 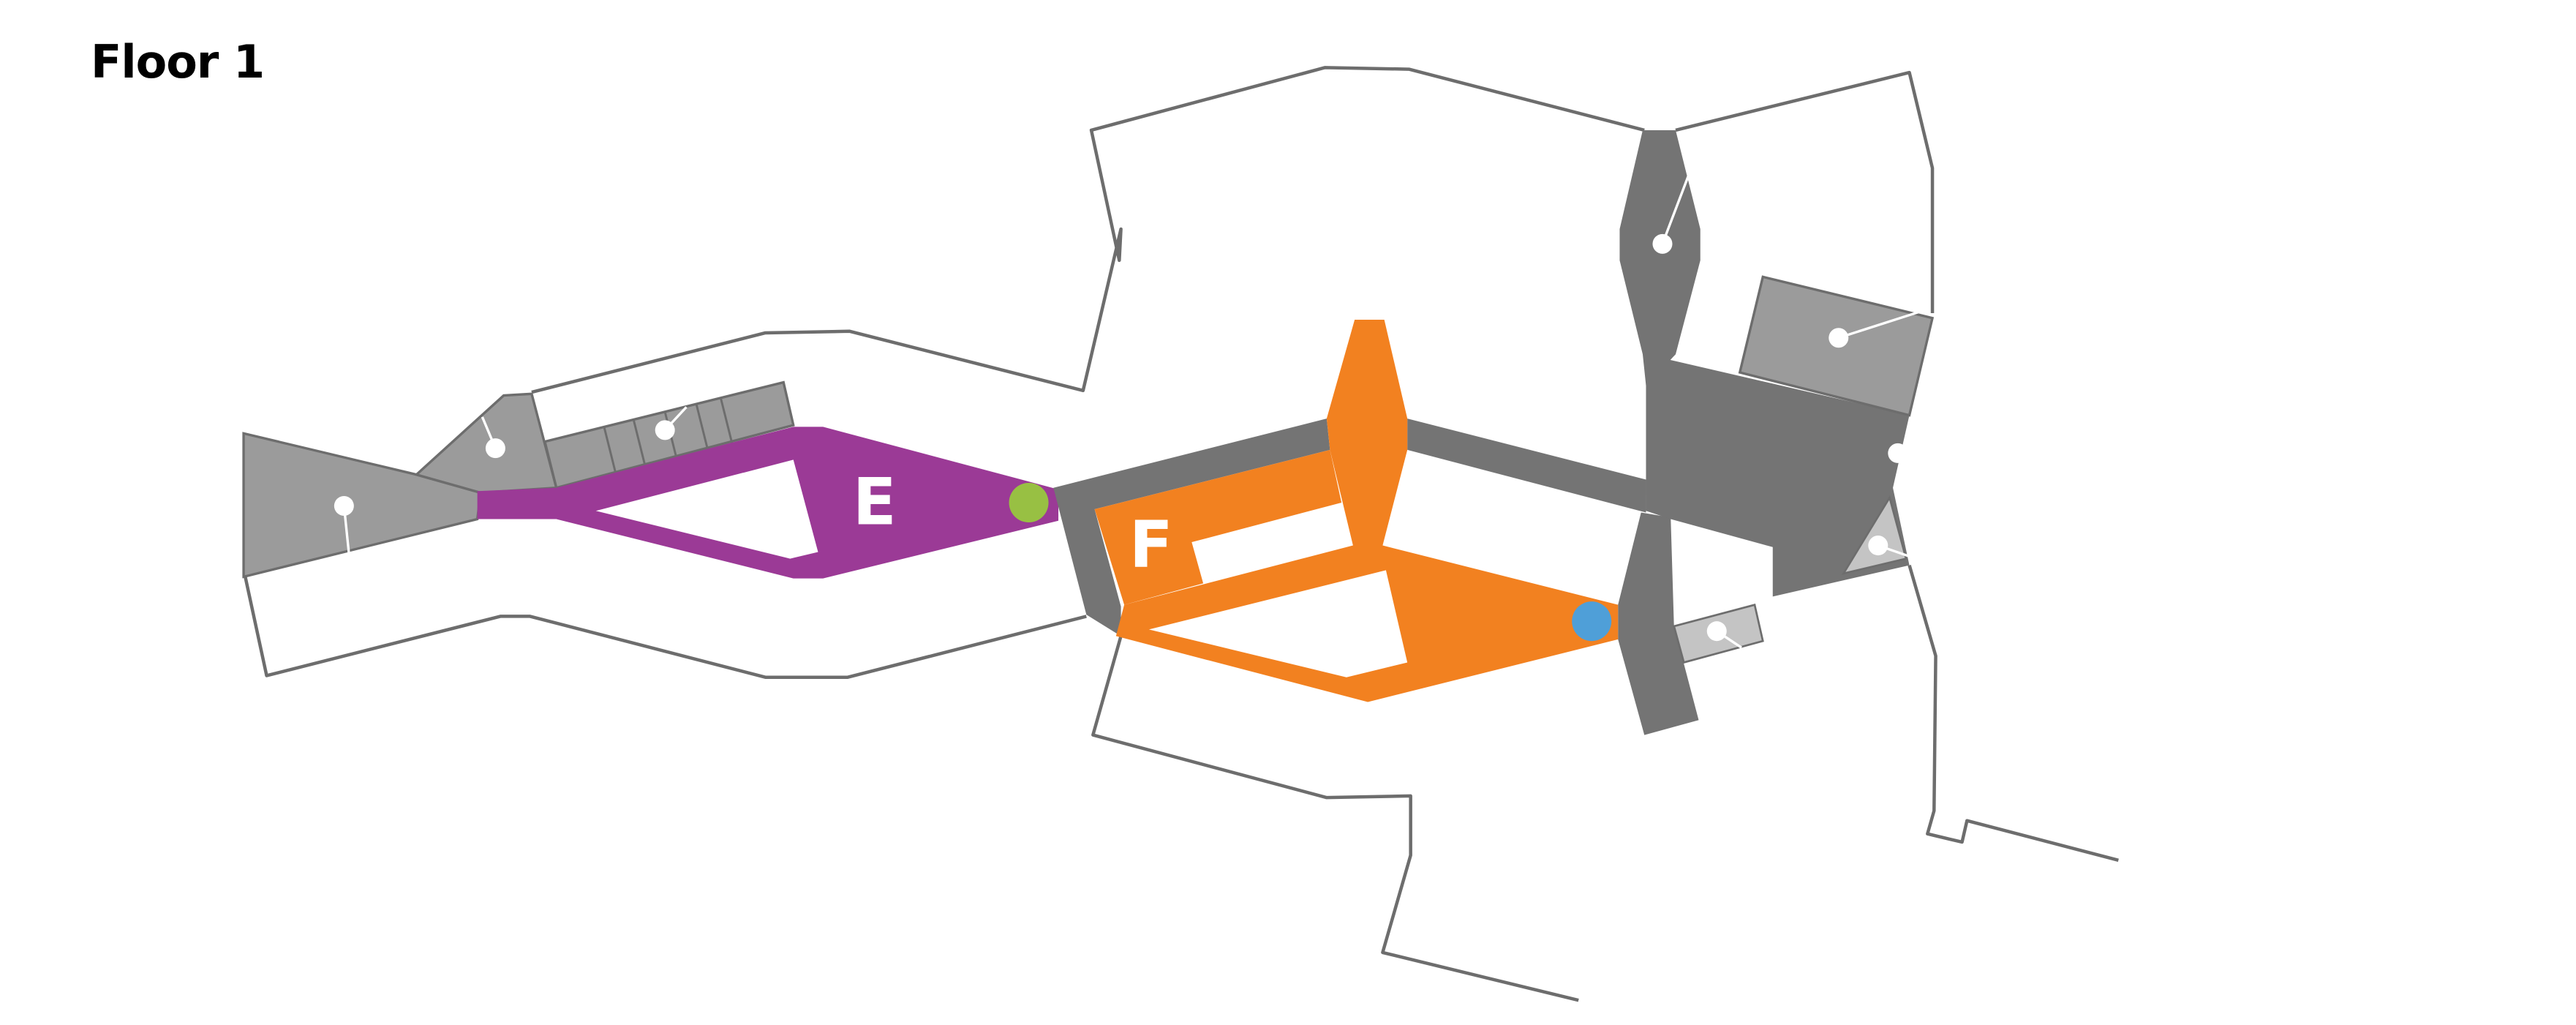 What do you see at coordinates (1839, 338) in the screenshot?
I see `pin-east-upper` at bounding box center [1839, 338].